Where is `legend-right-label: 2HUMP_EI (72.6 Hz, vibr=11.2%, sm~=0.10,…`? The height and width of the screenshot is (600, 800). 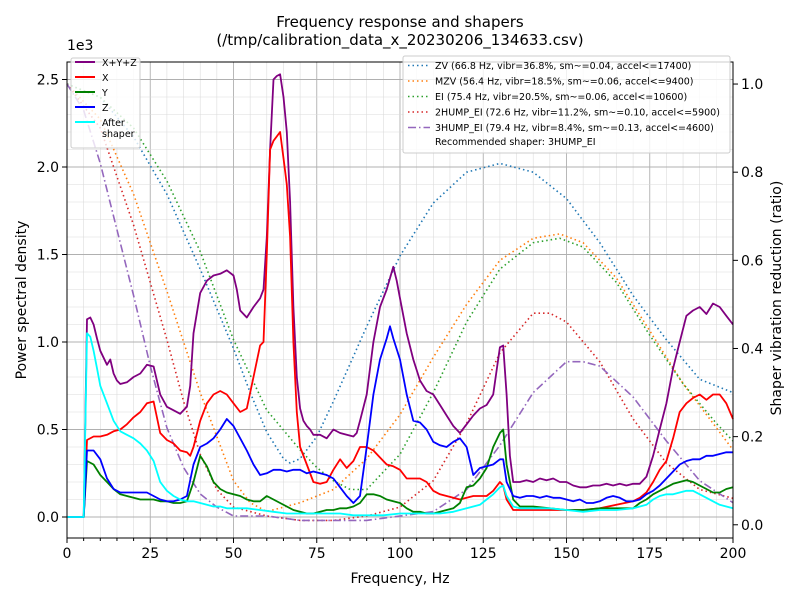 legend-right-label: 2HUMP_EI (72.6 Hz, vibr=11.2%, sm~=0.10,… is located at coordinates (577, 113).